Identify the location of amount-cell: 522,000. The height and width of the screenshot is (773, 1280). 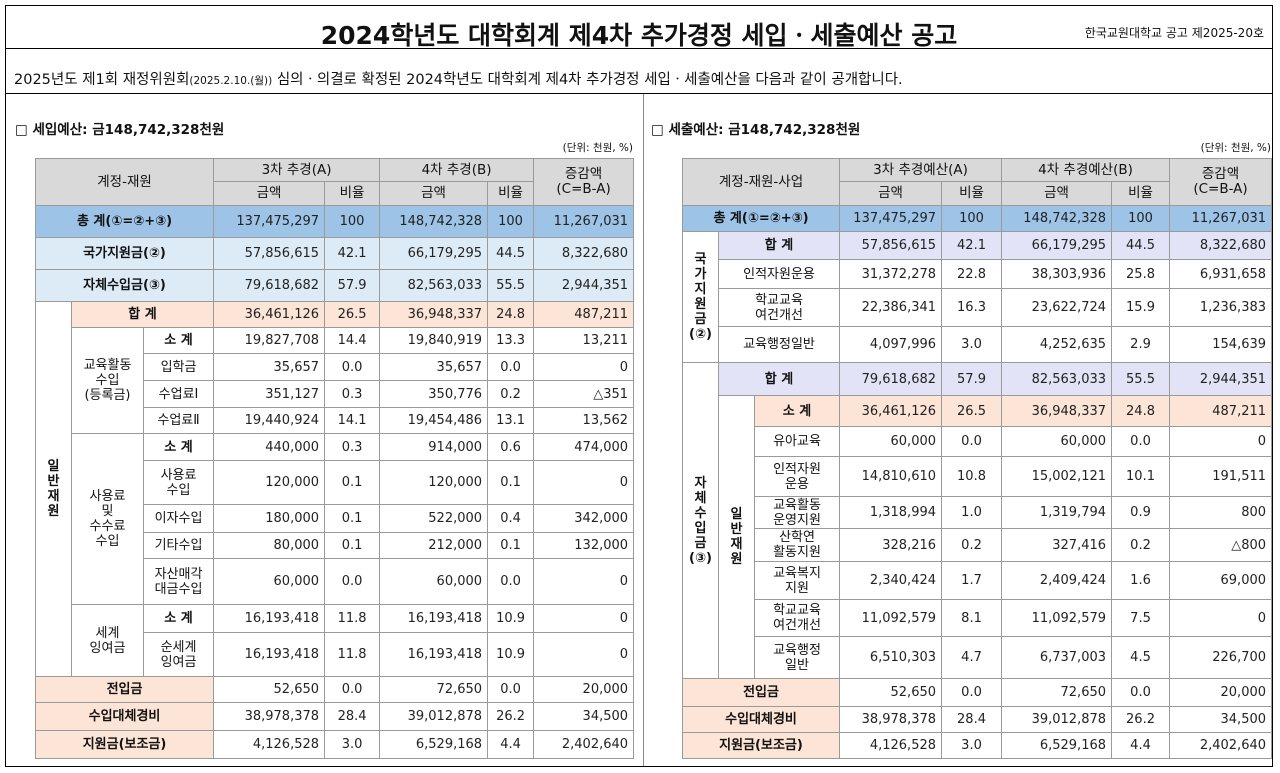
(434, 518).